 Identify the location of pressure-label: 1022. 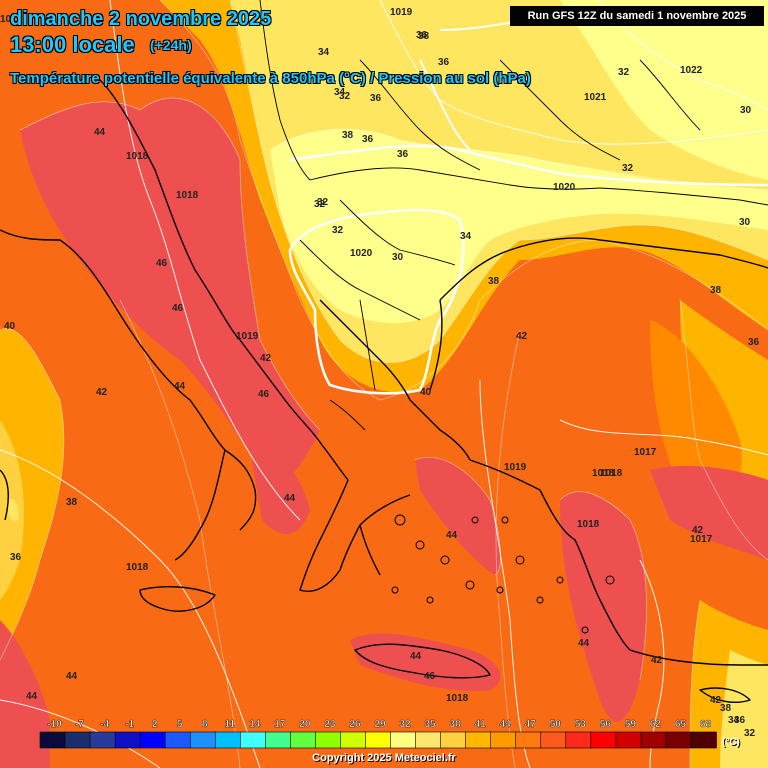
(691, 70).